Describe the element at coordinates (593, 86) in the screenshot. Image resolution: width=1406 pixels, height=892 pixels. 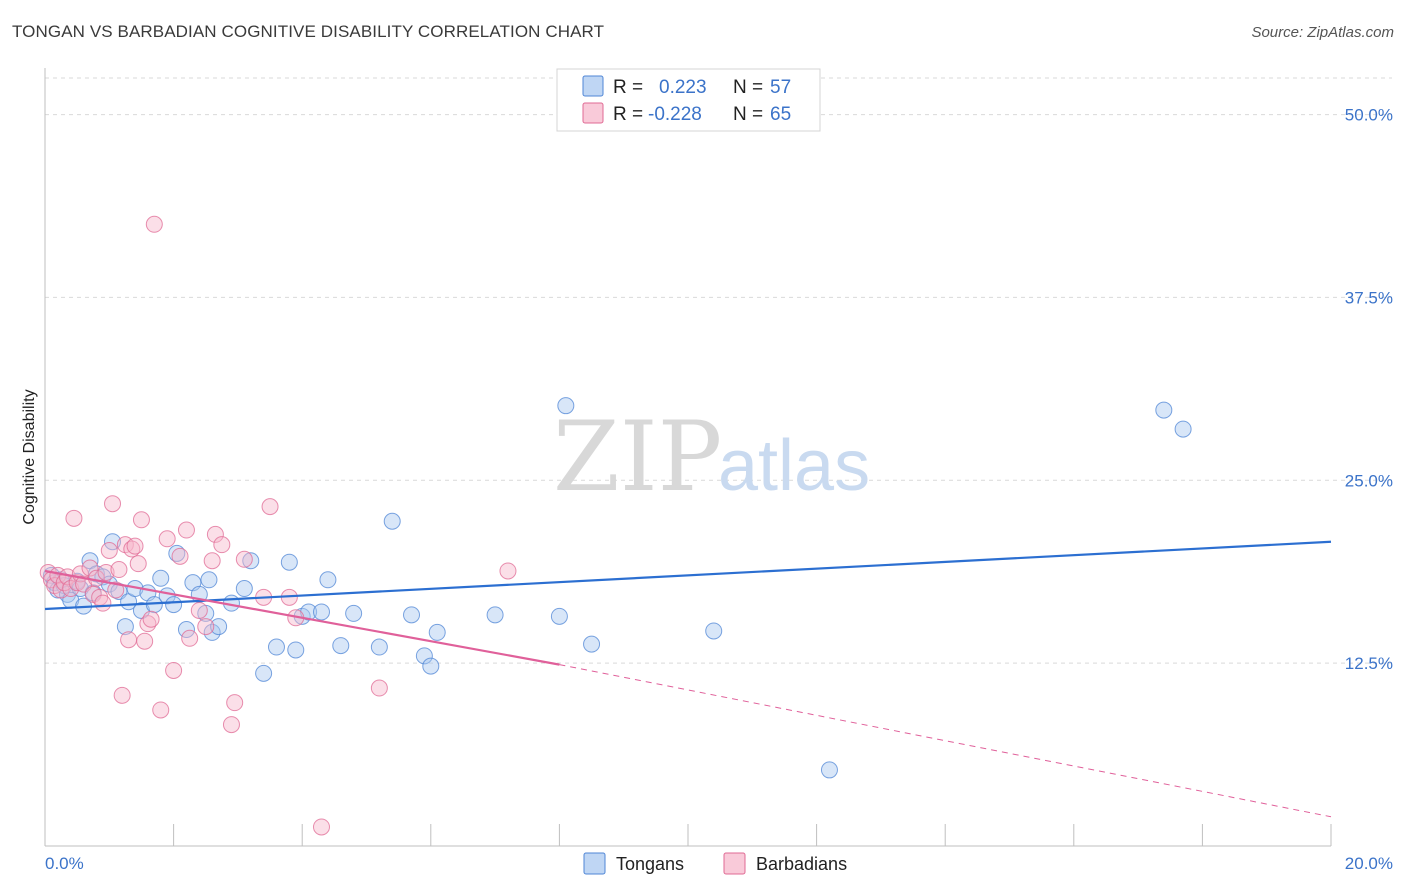
I see `legend-swatch-tongans` at that location.